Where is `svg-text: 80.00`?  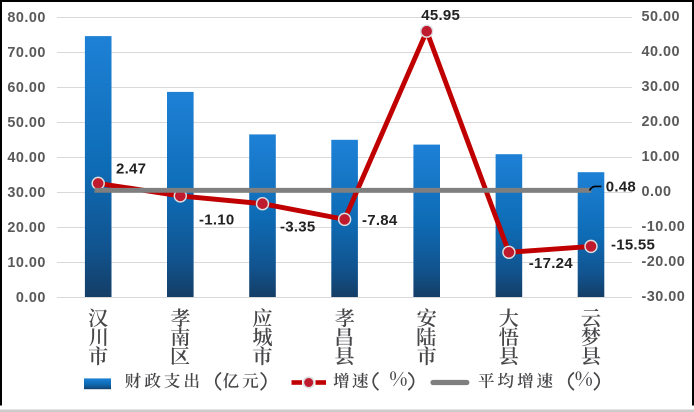 svg-text: 80.00 is located at coordinates (26, 18).